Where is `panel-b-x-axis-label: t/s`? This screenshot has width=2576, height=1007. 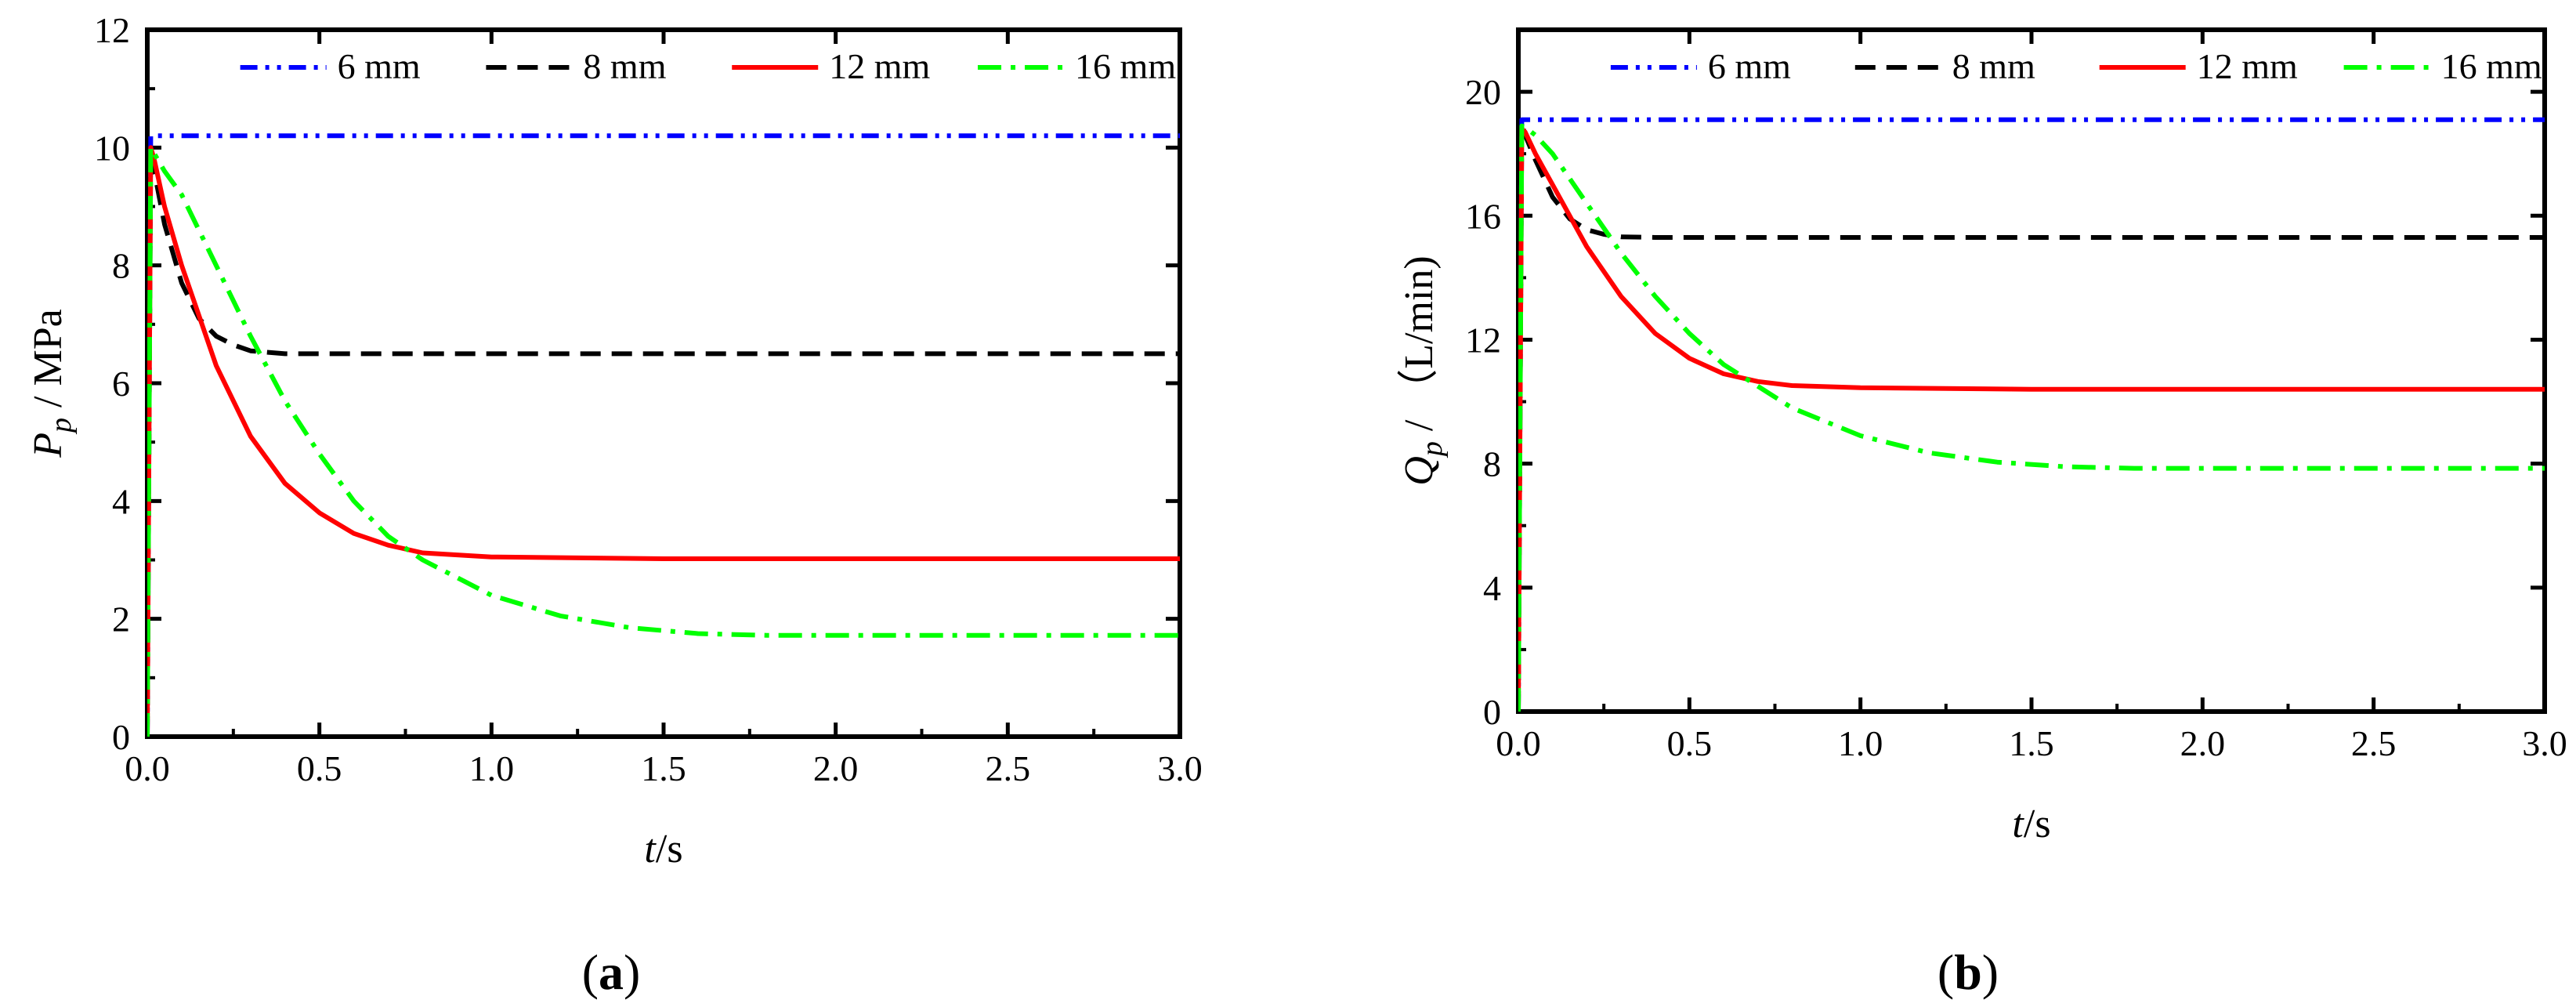 panel-b-x-axis-label: t/s is located at coordinates (2031, 824).